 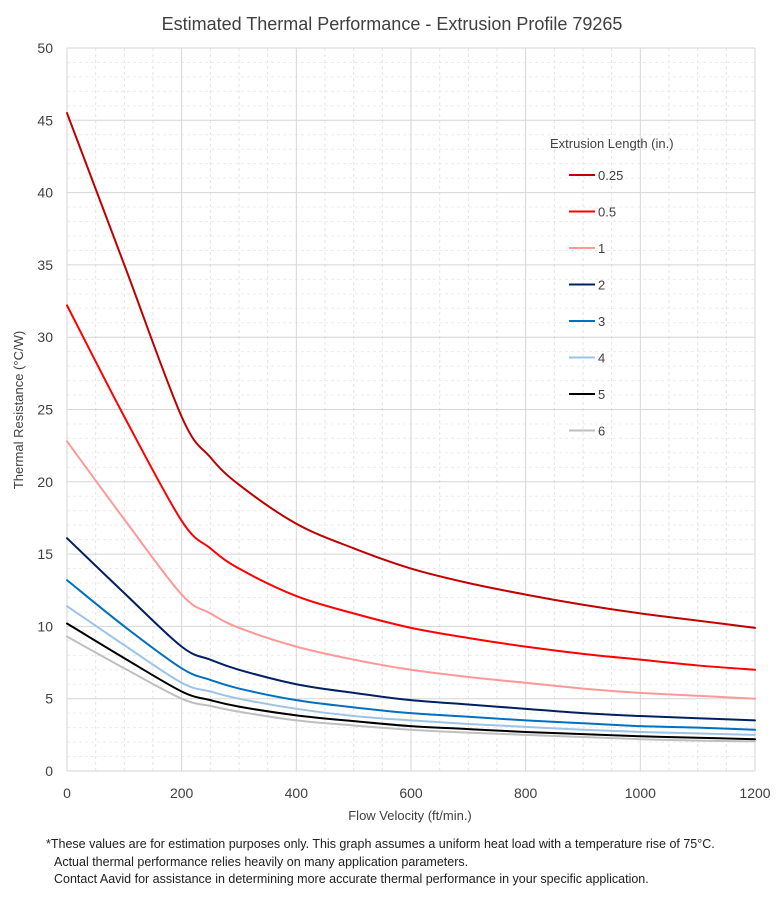 I want to click on y-tick-label: 20, so click(x=45, y=482).